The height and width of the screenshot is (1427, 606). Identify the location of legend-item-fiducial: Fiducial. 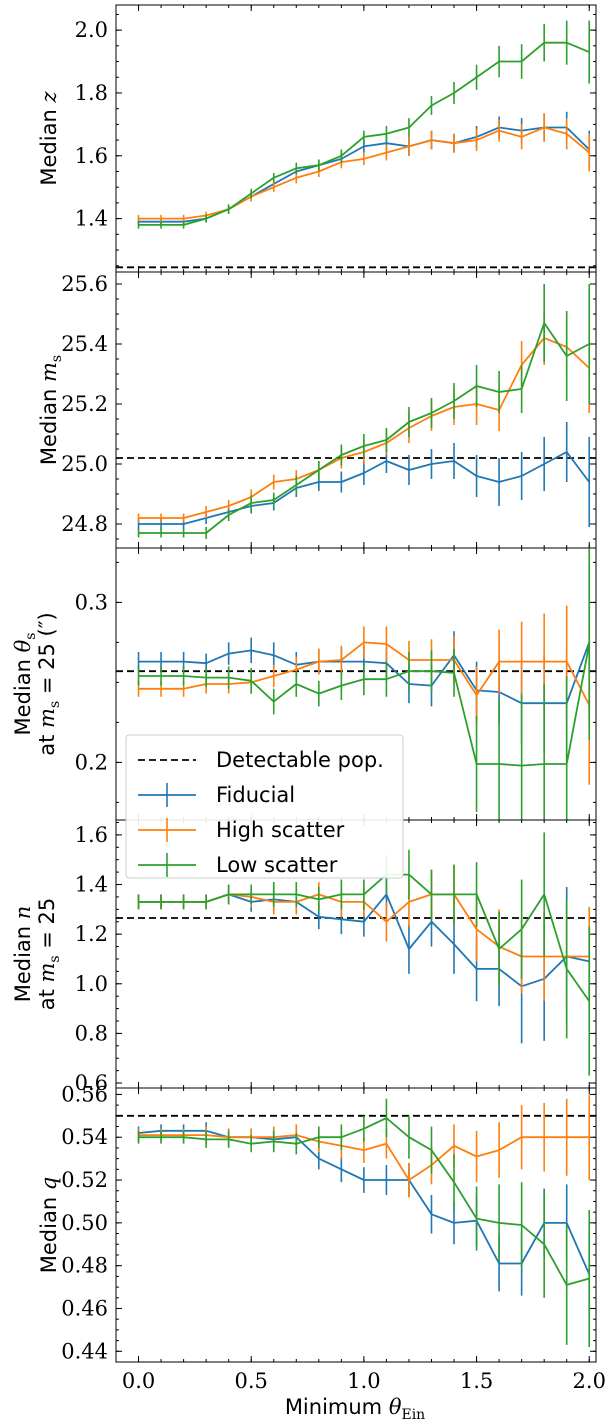
(216, 795).